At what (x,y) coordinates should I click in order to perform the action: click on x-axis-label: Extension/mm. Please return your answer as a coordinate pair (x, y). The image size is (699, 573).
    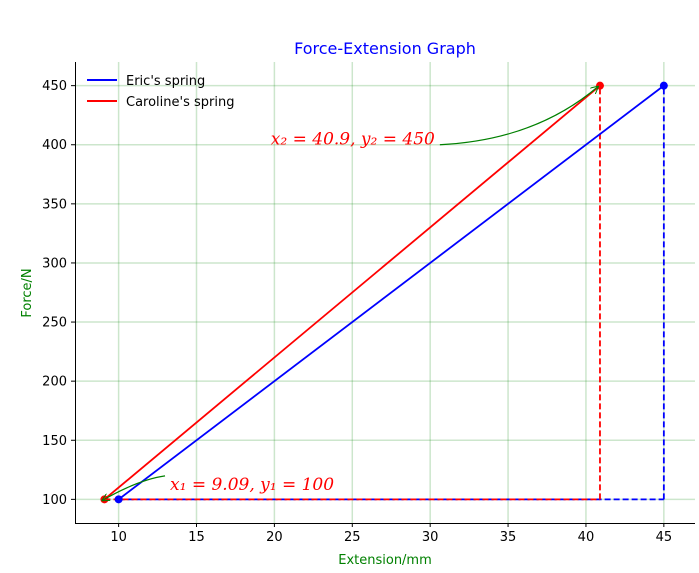
    Looking at the image, I should click on (385, 560).